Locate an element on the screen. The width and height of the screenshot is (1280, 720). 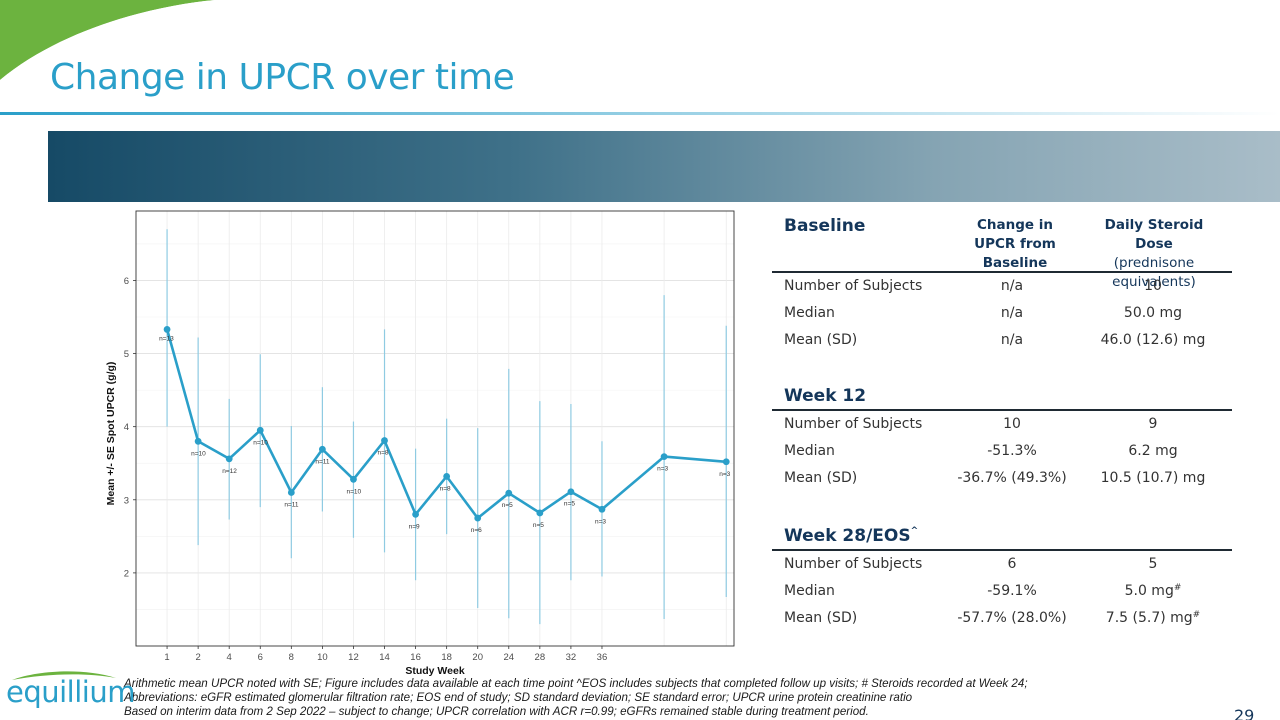
cell-steroid: 10 is located at coordinates (1153, 286).